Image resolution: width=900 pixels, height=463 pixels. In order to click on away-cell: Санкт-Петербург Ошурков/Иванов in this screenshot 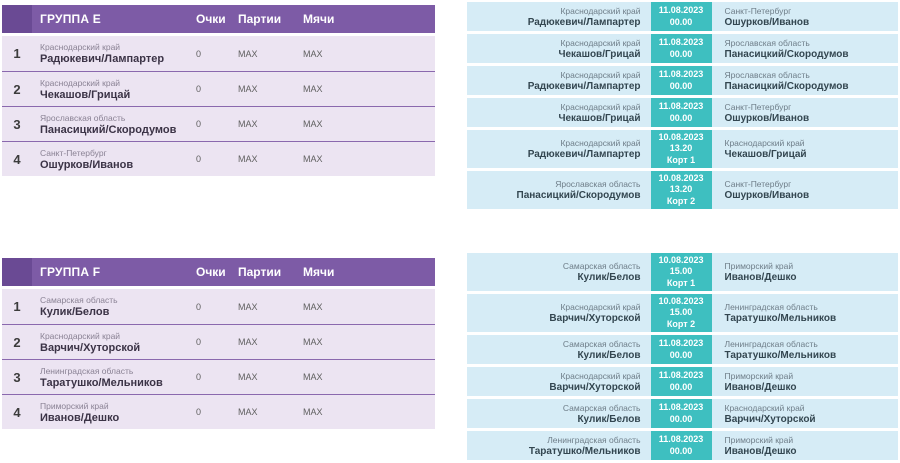, I will do `click(805, 190)`.